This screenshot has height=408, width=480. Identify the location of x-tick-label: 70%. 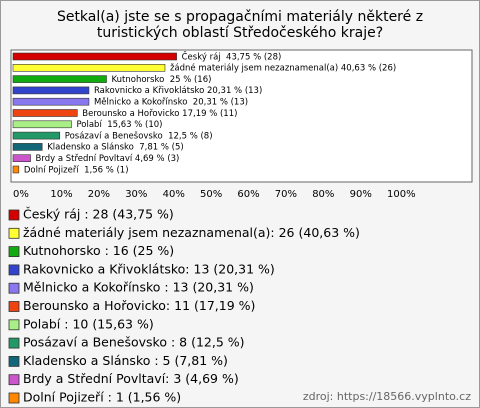
(286, 194).